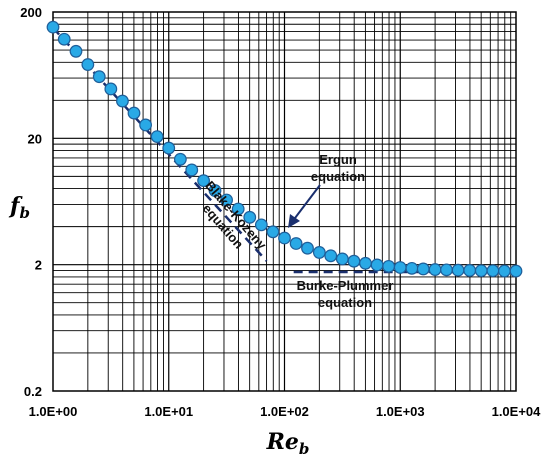  Describe the element at coordinates (31, 202) in the screenshot. I see `y-tick-labels: 0.2 2 20 200` at that location.